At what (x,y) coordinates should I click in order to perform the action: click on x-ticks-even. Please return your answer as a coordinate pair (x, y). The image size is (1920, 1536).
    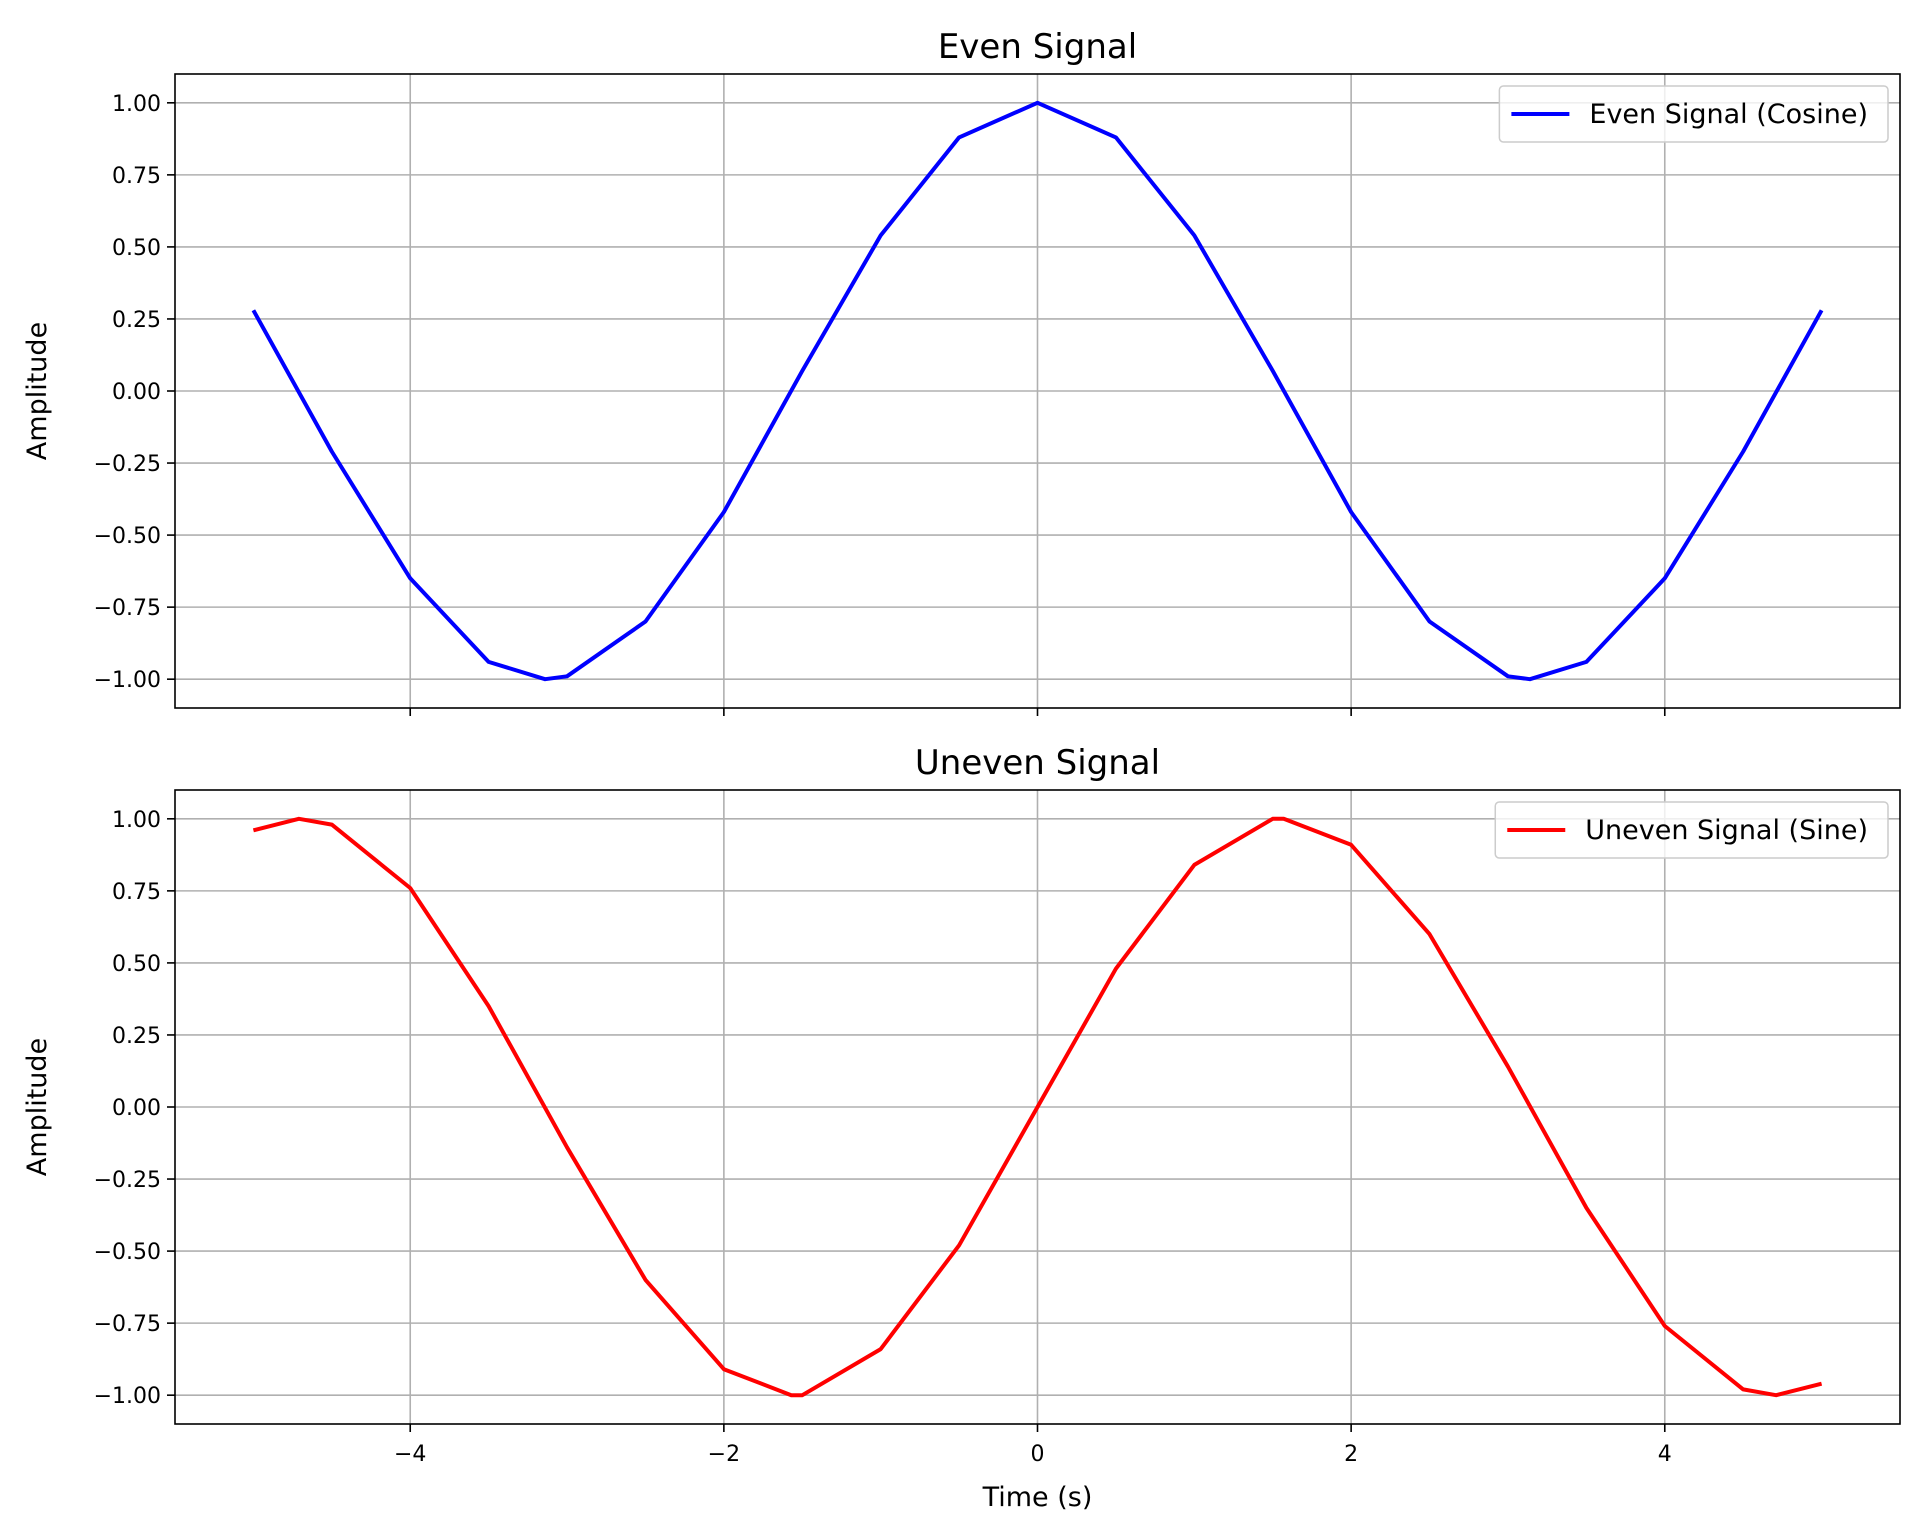
    Looking at the image, I should click on (1037, 712).